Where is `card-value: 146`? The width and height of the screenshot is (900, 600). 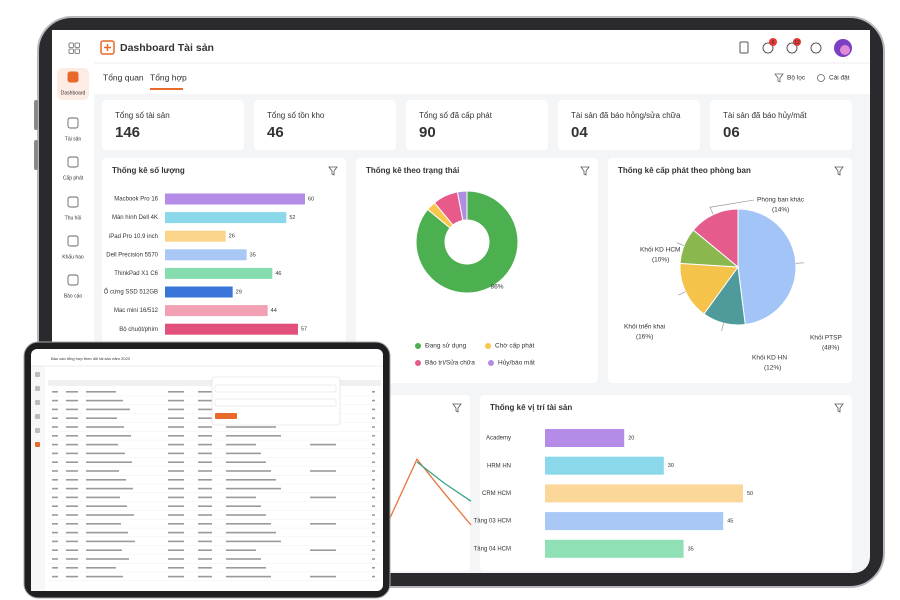
card-value: 146 is located at coordinates (127, 132).